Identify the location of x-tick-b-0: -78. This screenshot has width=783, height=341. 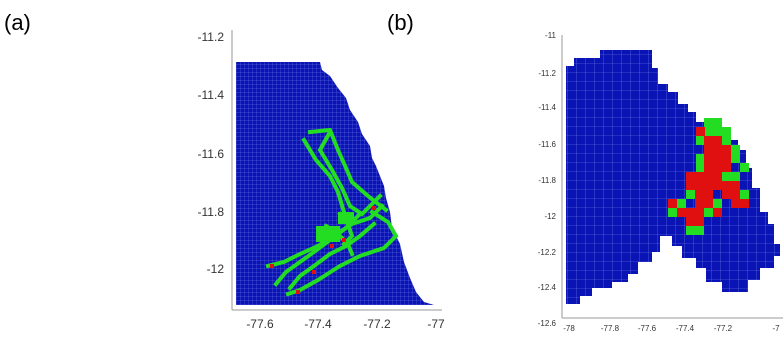
(569, 328).